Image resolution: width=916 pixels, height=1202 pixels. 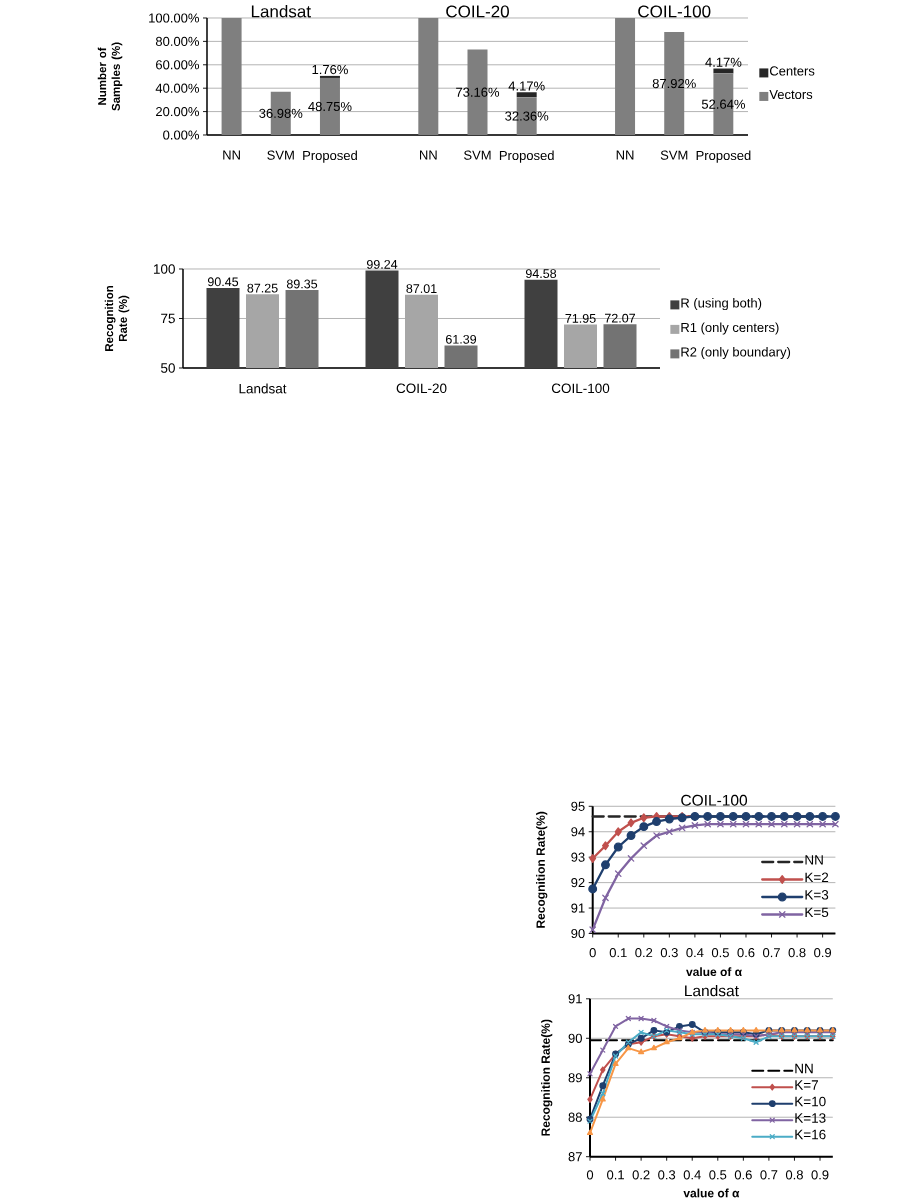 What do you see at coordinates (712, 990) in the screenshot?
I see `chart-title: Landsat` at bounding box center [712, 990].